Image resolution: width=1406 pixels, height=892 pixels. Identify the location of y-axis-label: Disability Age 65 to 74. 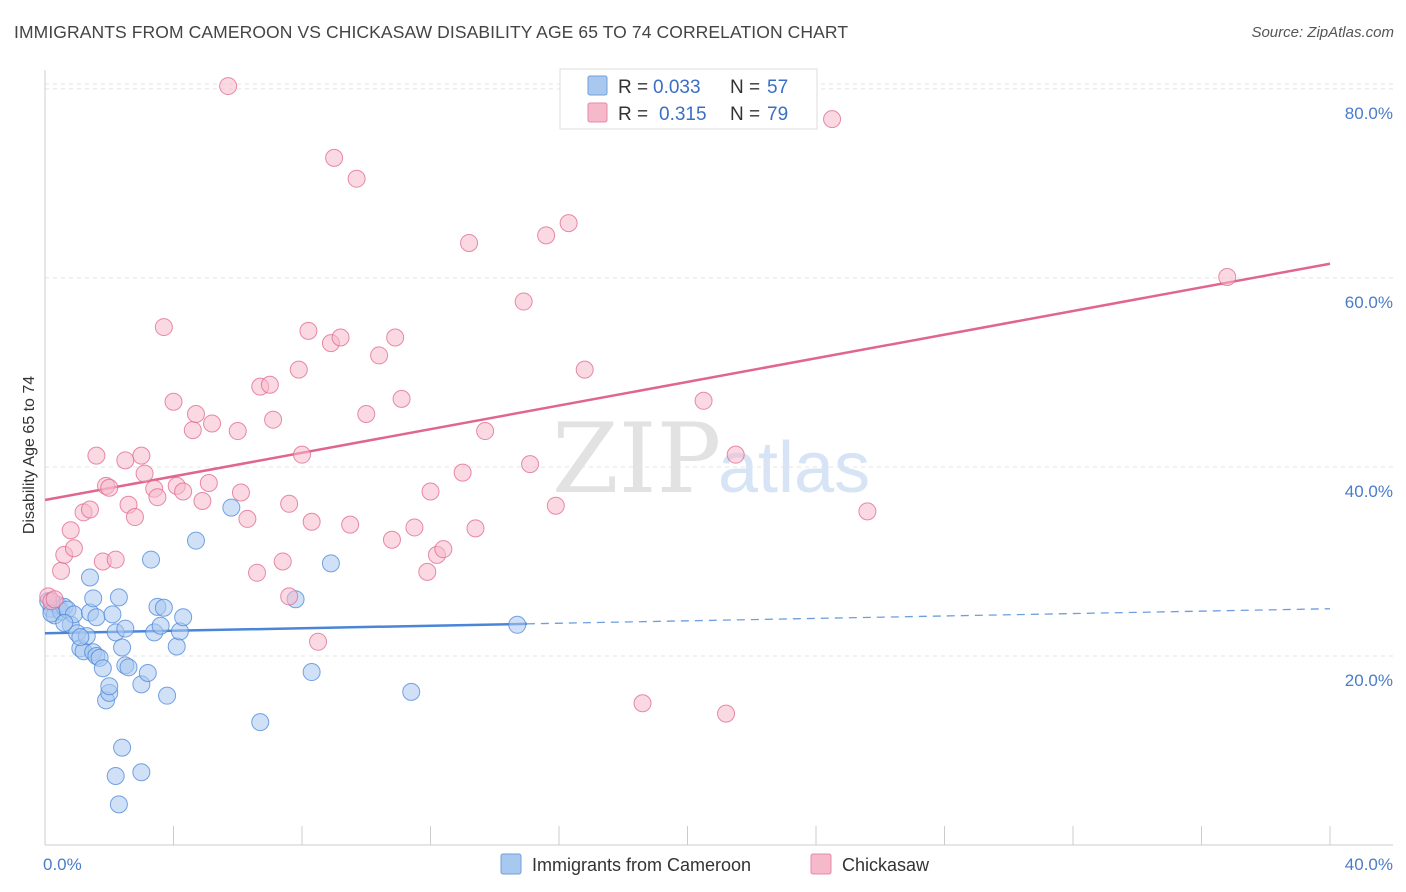
(29, 455).